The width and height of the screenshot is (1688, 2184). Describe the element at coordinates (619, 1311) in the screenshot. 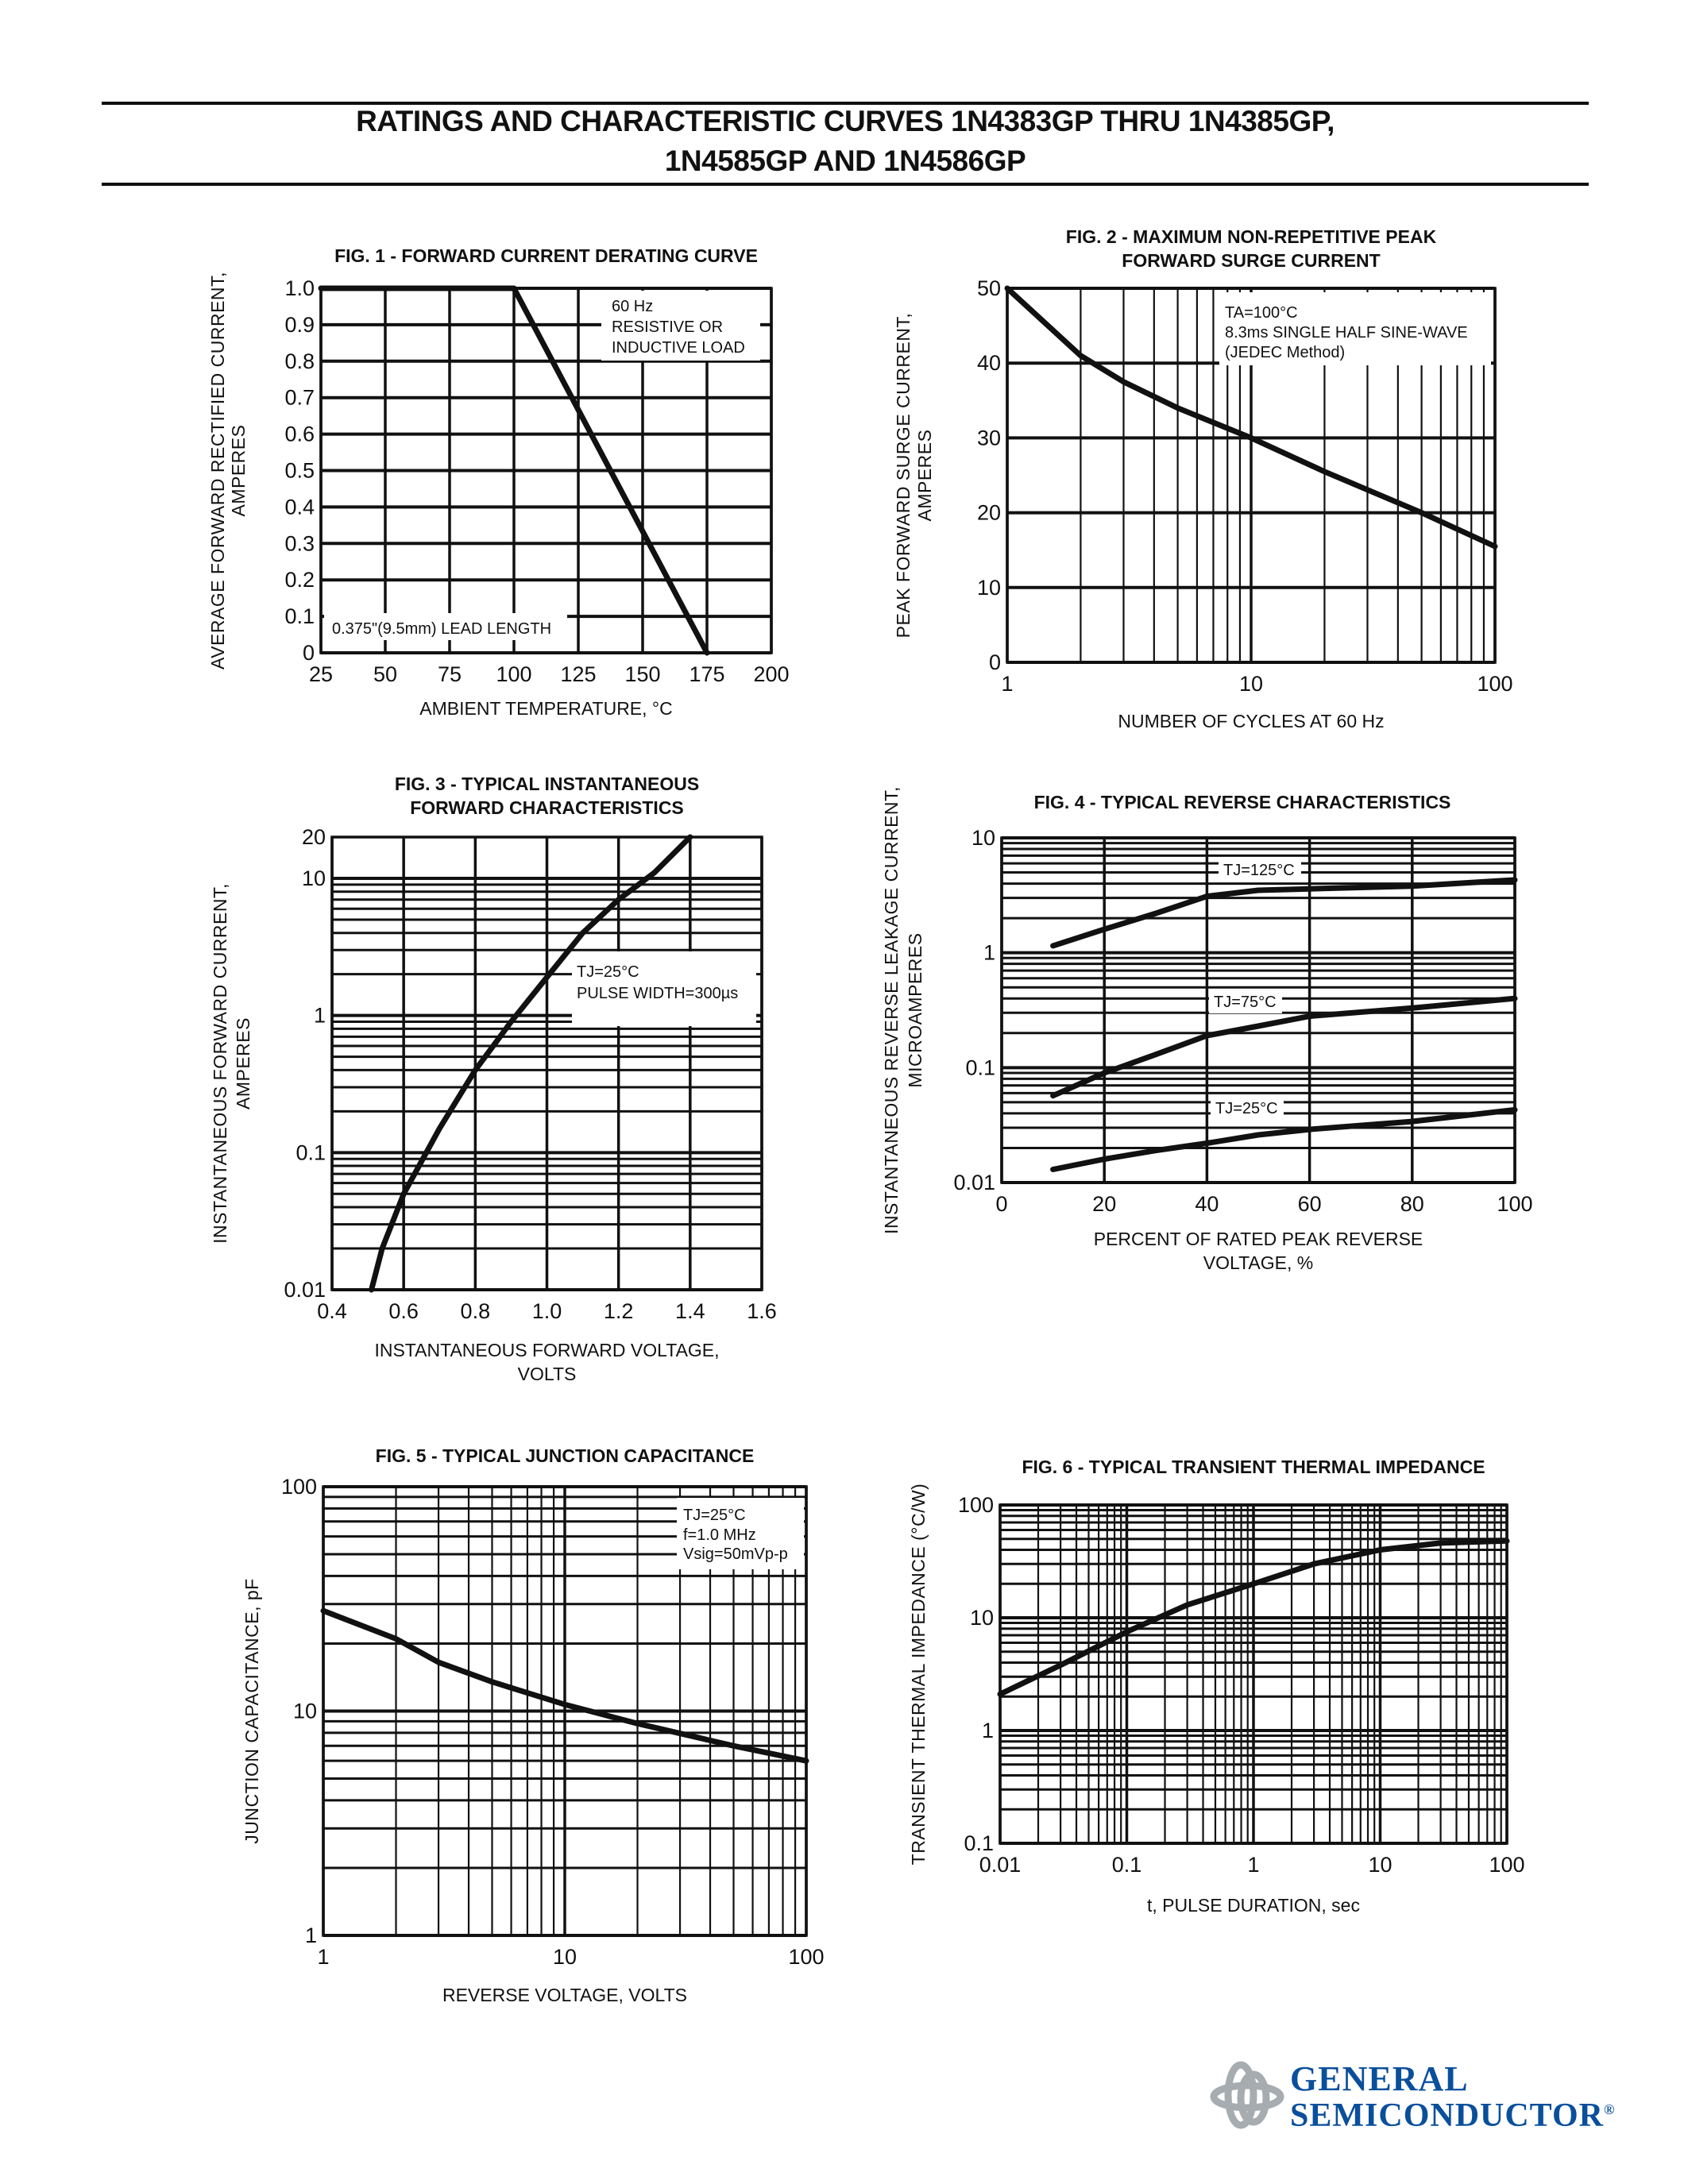

I see `x-tick-label: 1.2` at that location.